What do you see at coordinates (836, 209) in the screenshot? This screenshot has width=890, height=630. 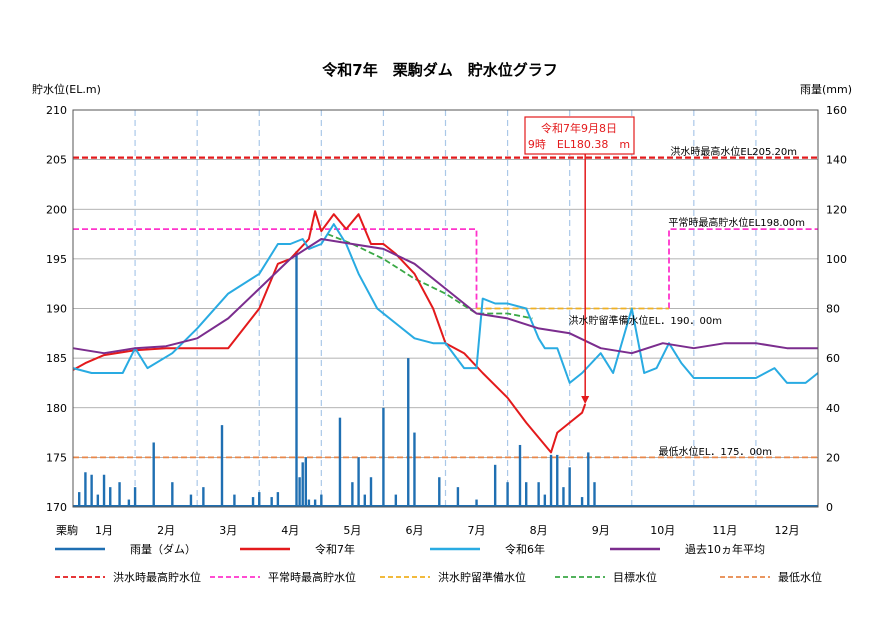 I see `right-tick-label: 120` at bounding box center [836, 209].